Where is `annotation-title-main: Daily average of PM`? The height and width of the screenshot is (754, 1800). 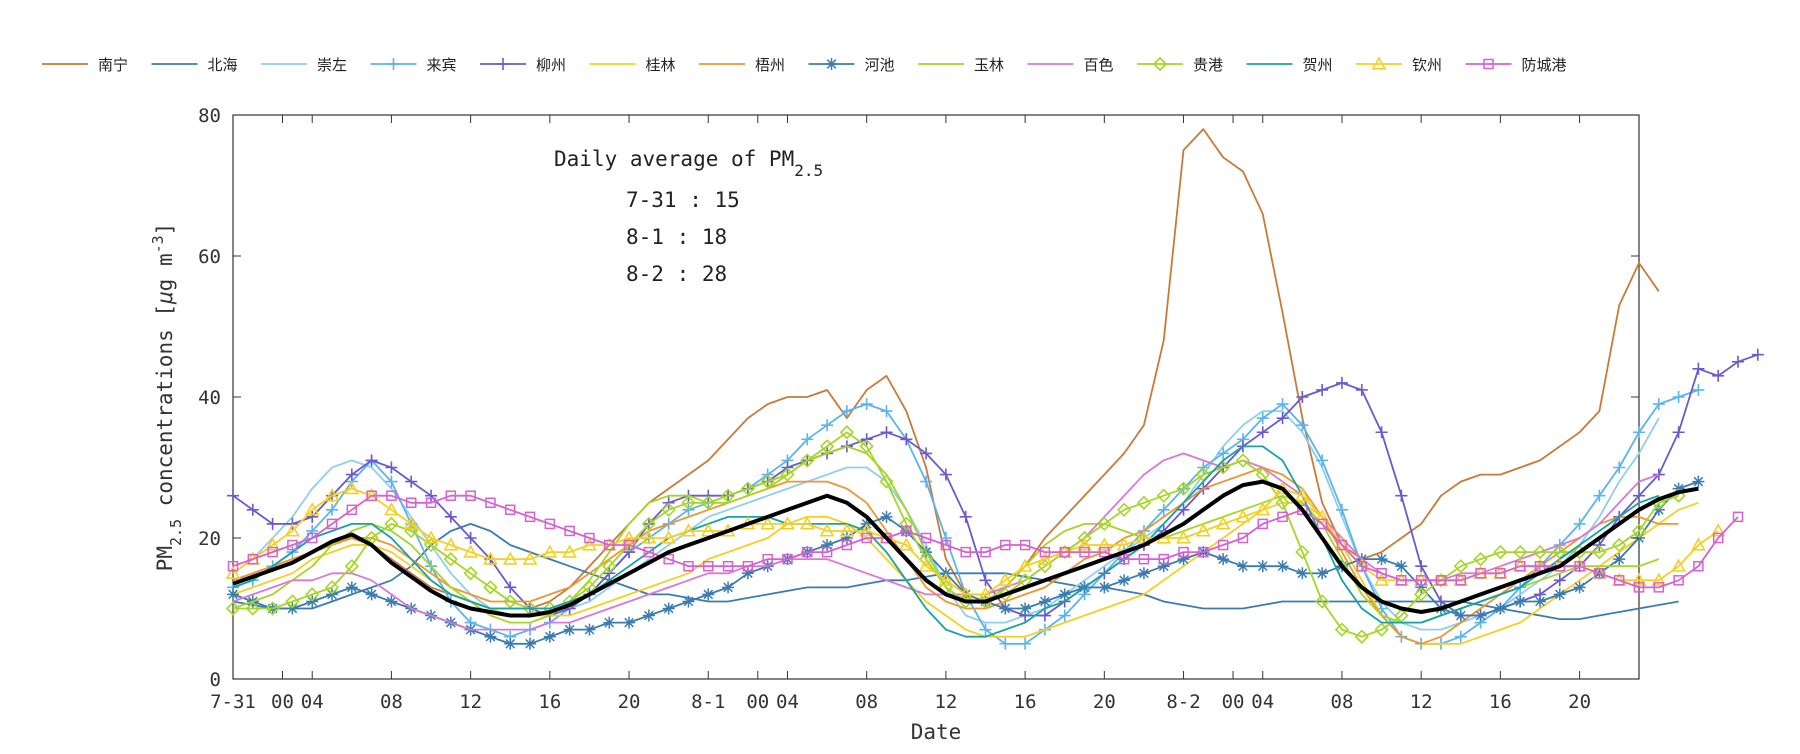
annotation-title-main: Daily average of PM is located at coordinates (674, 159).